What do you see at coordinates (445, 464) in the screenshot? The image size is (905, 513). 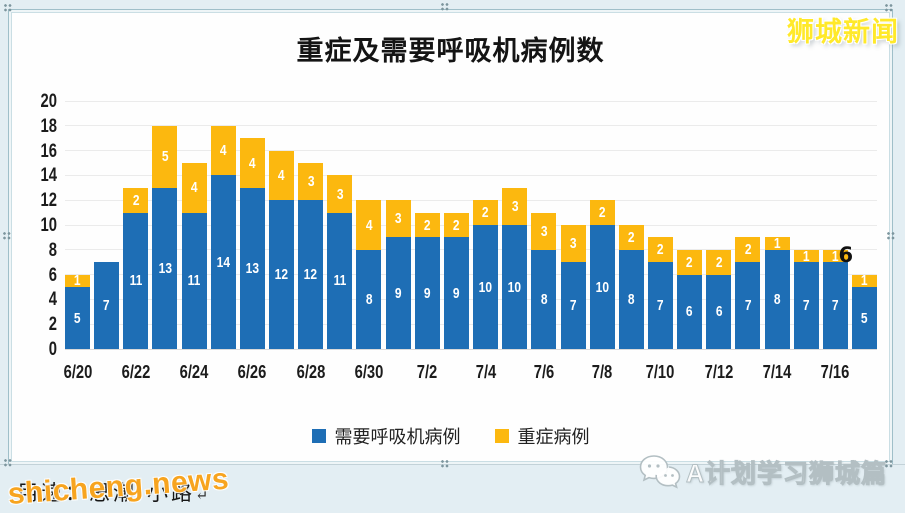 I see `resize-handle-bottom-middle` at bounding box center [445, 464].